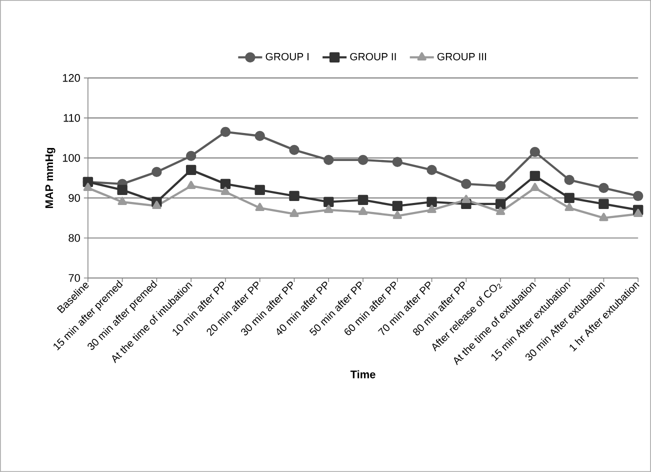 The width and height of the screenshot is (651, 472). Describe the element at coordinates (71, 78) in the screenshot. I see `y-tick-label: 120` at that location.